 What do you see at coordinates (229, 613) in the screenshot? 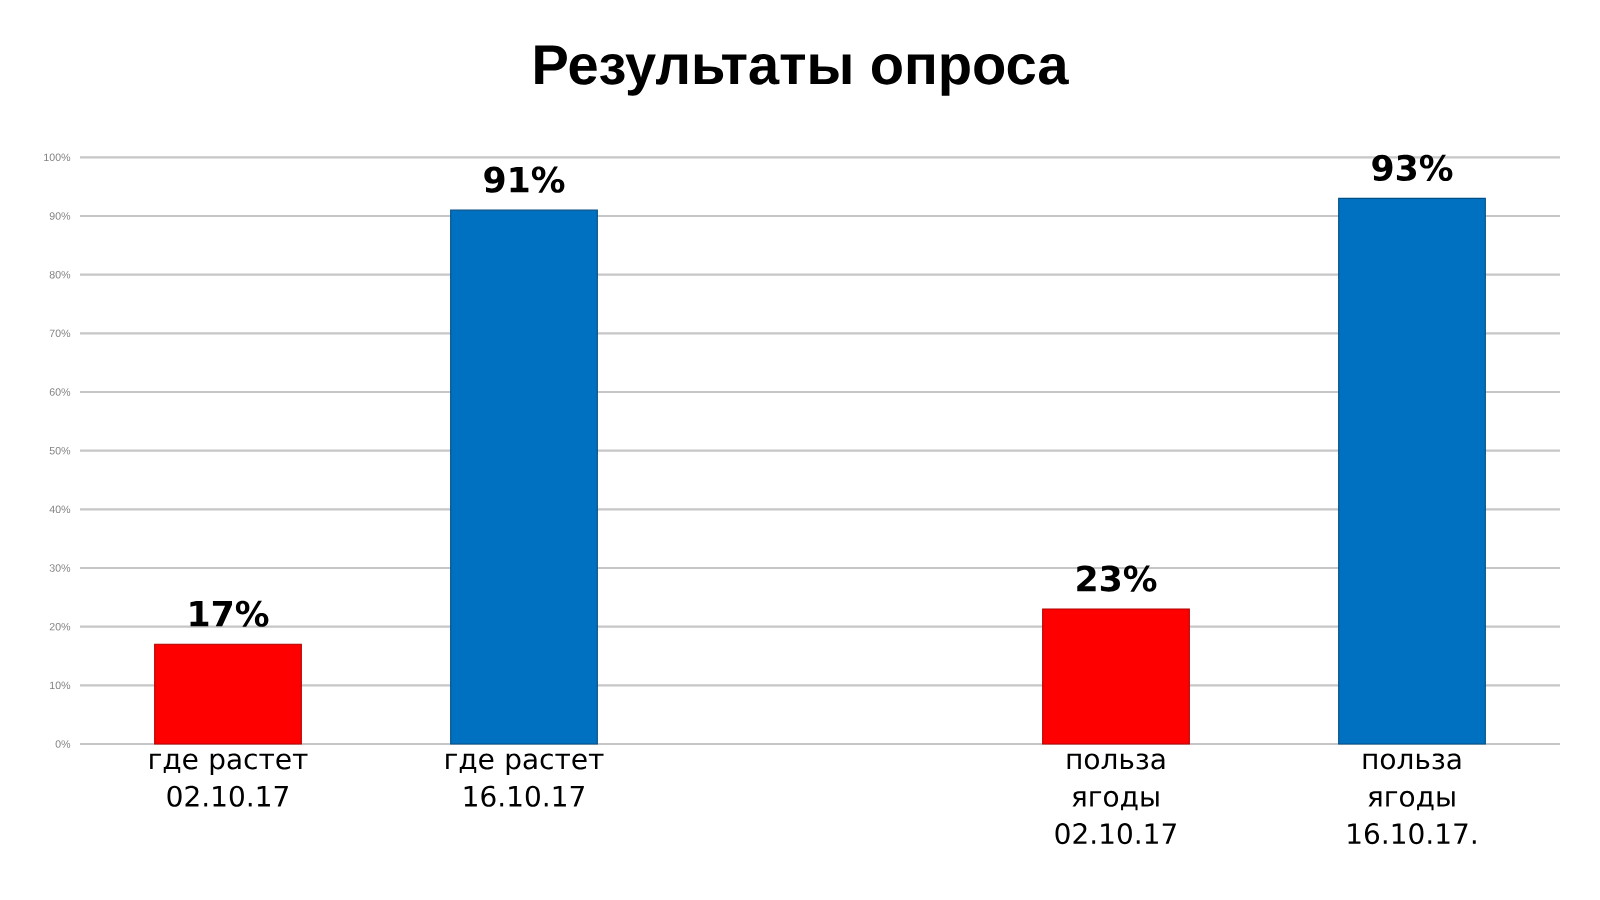
I see `data-label: 17%` at bounding box center [229, 613].